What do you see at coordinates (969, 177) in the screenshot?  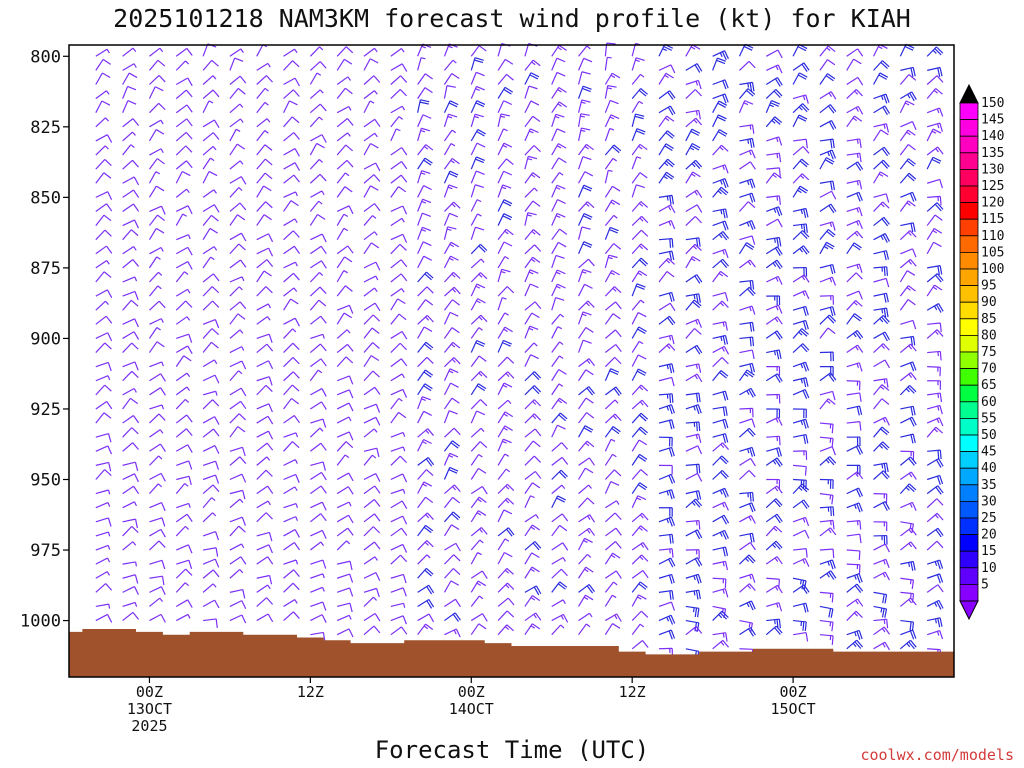 I see `colorbar-swatch` at bounding box center [969, 177].